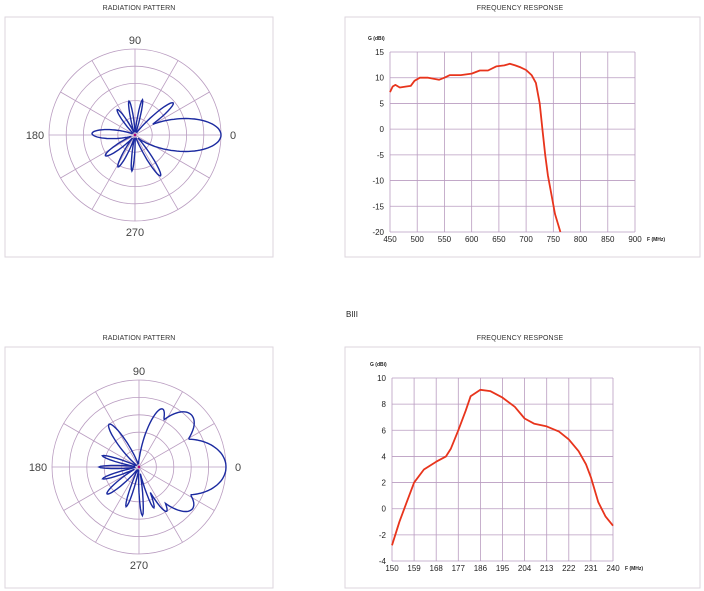 Image resolution: width=704 pixels, height=591 pixels. What do you see at coordinates (381, 155) in the screenshot?
I see `y-tick-label: -5` at bounding box center [381, 155].